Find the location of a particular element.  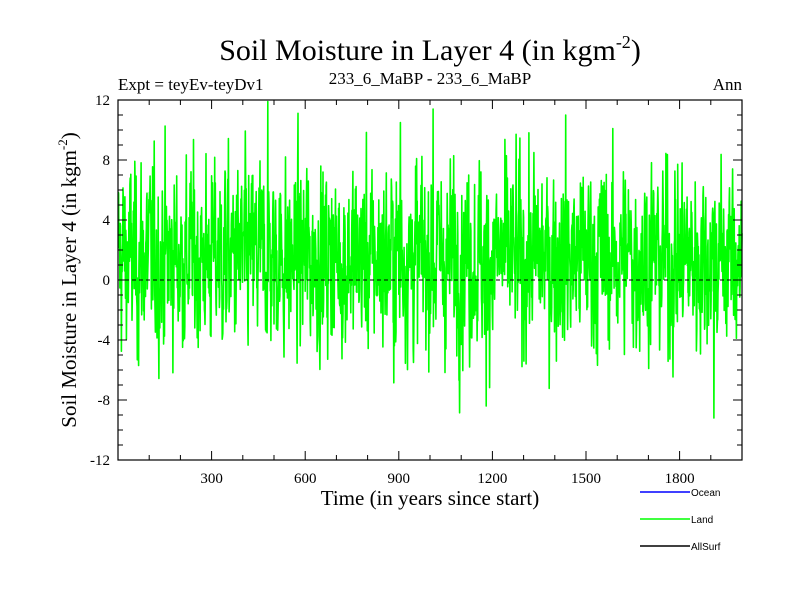

x-tick-label: 900 is located at coordinates (399, 479).